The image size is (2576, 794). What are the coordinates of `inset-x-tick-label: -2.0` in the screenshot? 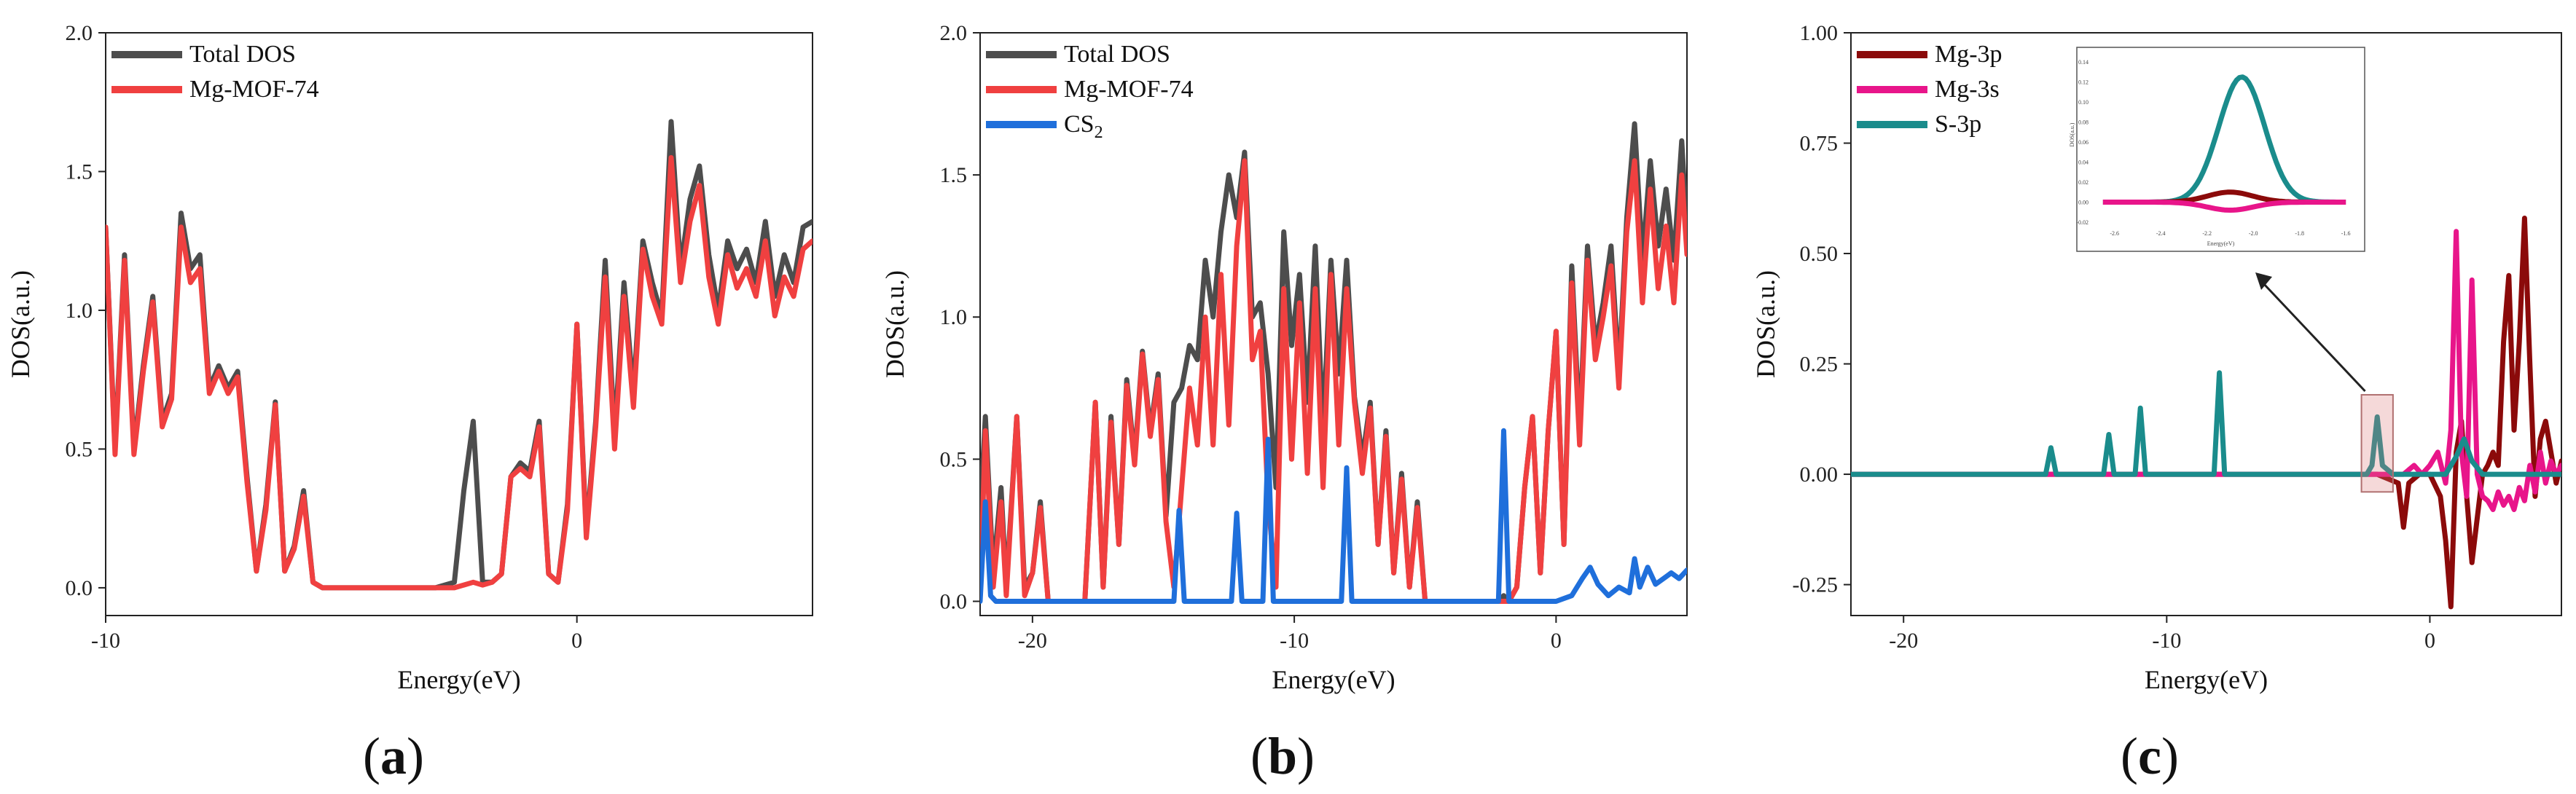 It's located at (2253, 233).